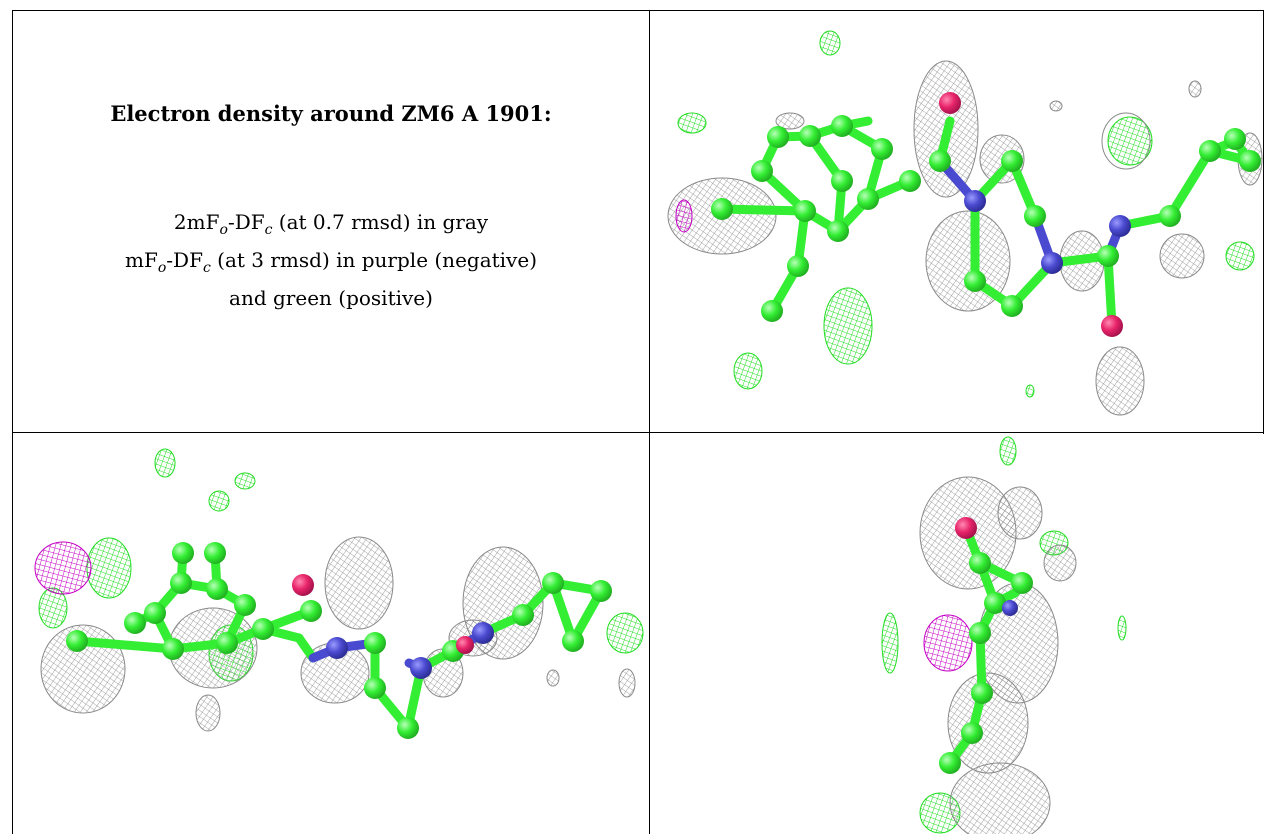  What do you see at coordinates (12, 422) in the screenshot?
I see `table-left-border` at bounding box center [12, 422].